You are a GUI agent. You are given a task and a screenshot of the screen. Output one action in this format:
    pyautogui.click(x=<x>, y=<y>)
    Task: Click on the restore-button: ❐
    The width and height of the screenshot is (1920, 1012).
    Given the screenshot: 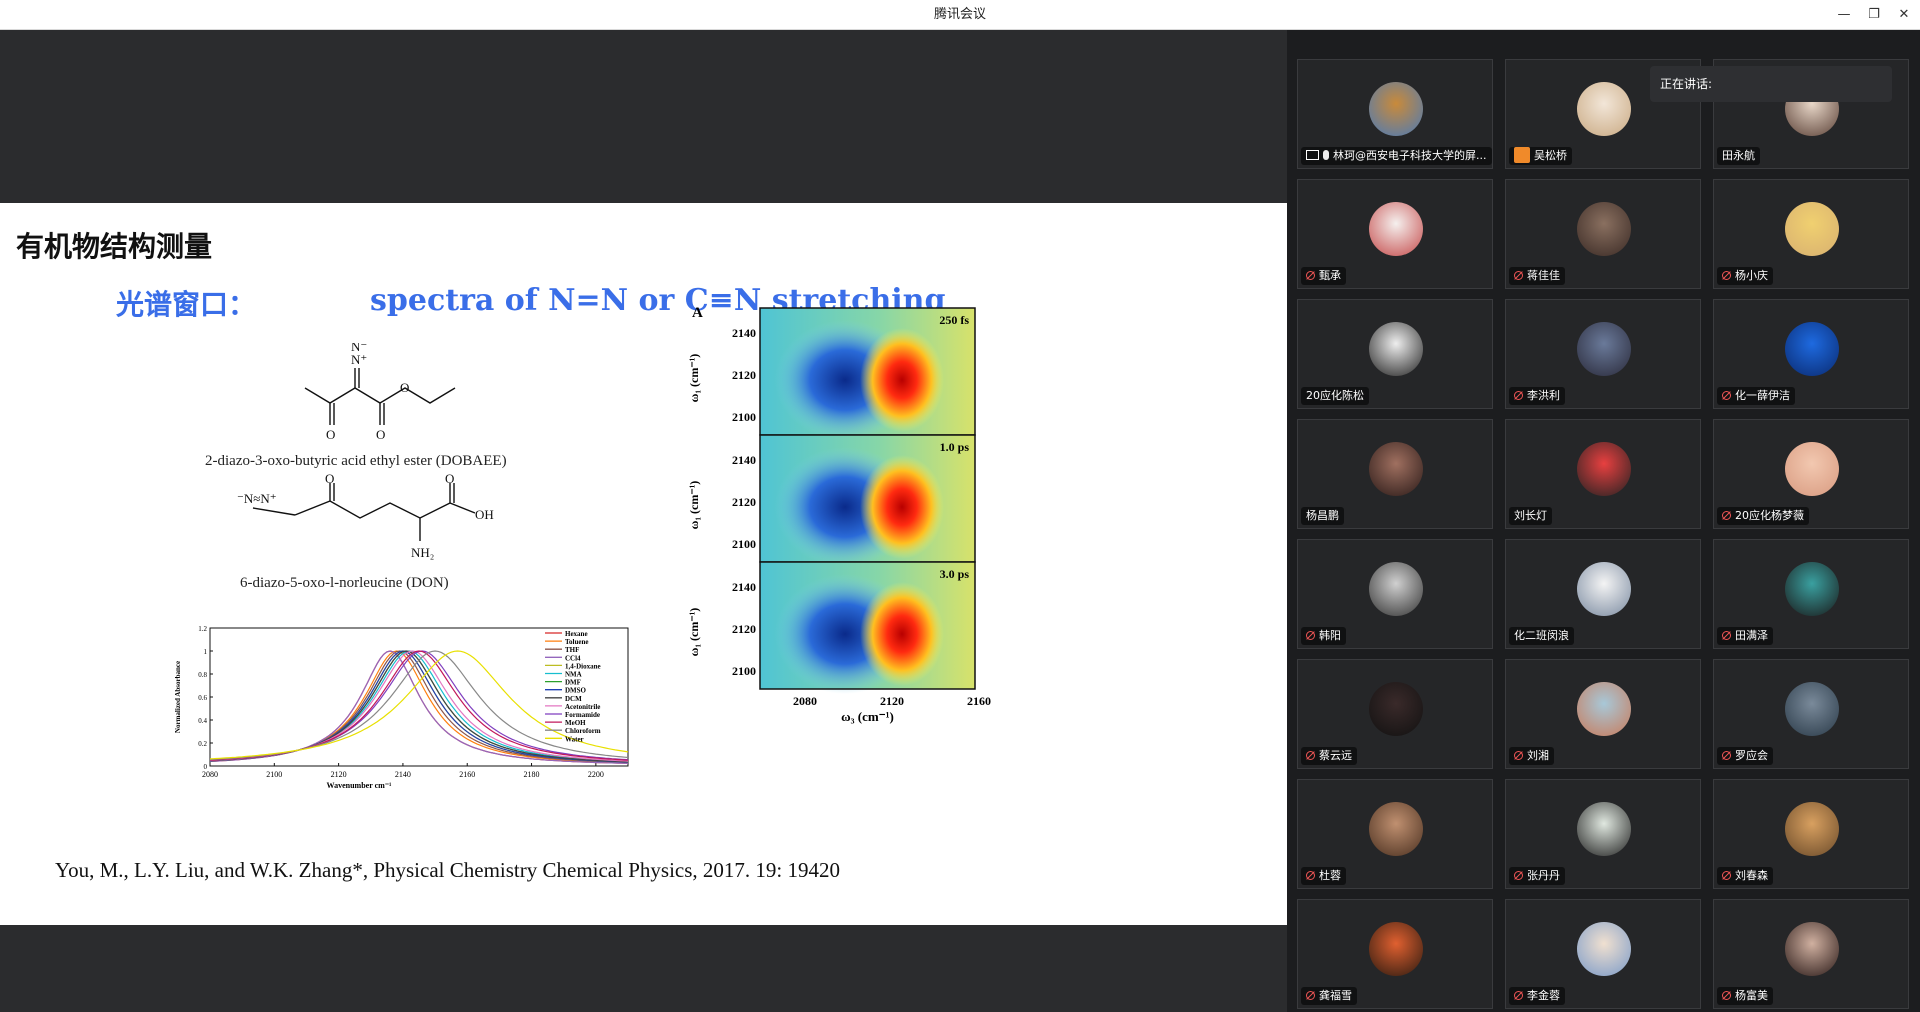 What is the action you would take?
    pyautogui.click(x=1874, y=14)
    